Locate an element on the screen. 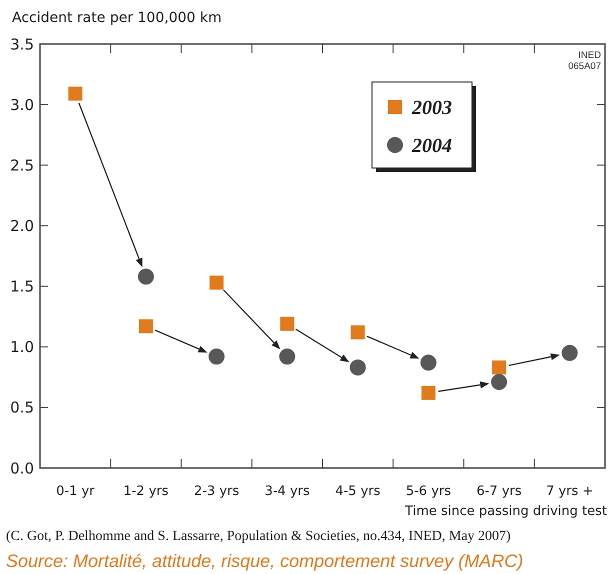 Image resolution: width=609 pixels, height=574 pixels. x-tick-label: 5-6 yrs is located at coordinates (429, 491).